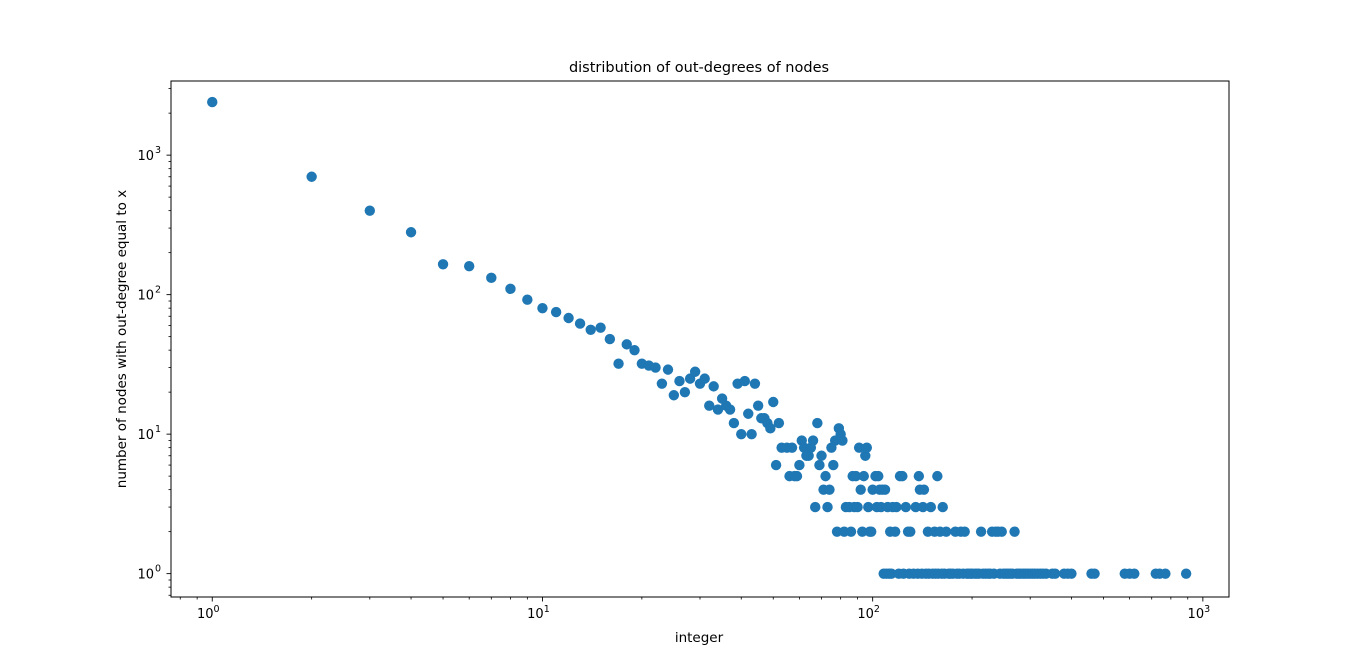 The height and width of the screenshot is (671, 1366). What do you see at coordinates (699, 68) in the screenshot?
I see `chart-title: distribution of out-degrees of nodes` at bounding box center [699, 68].